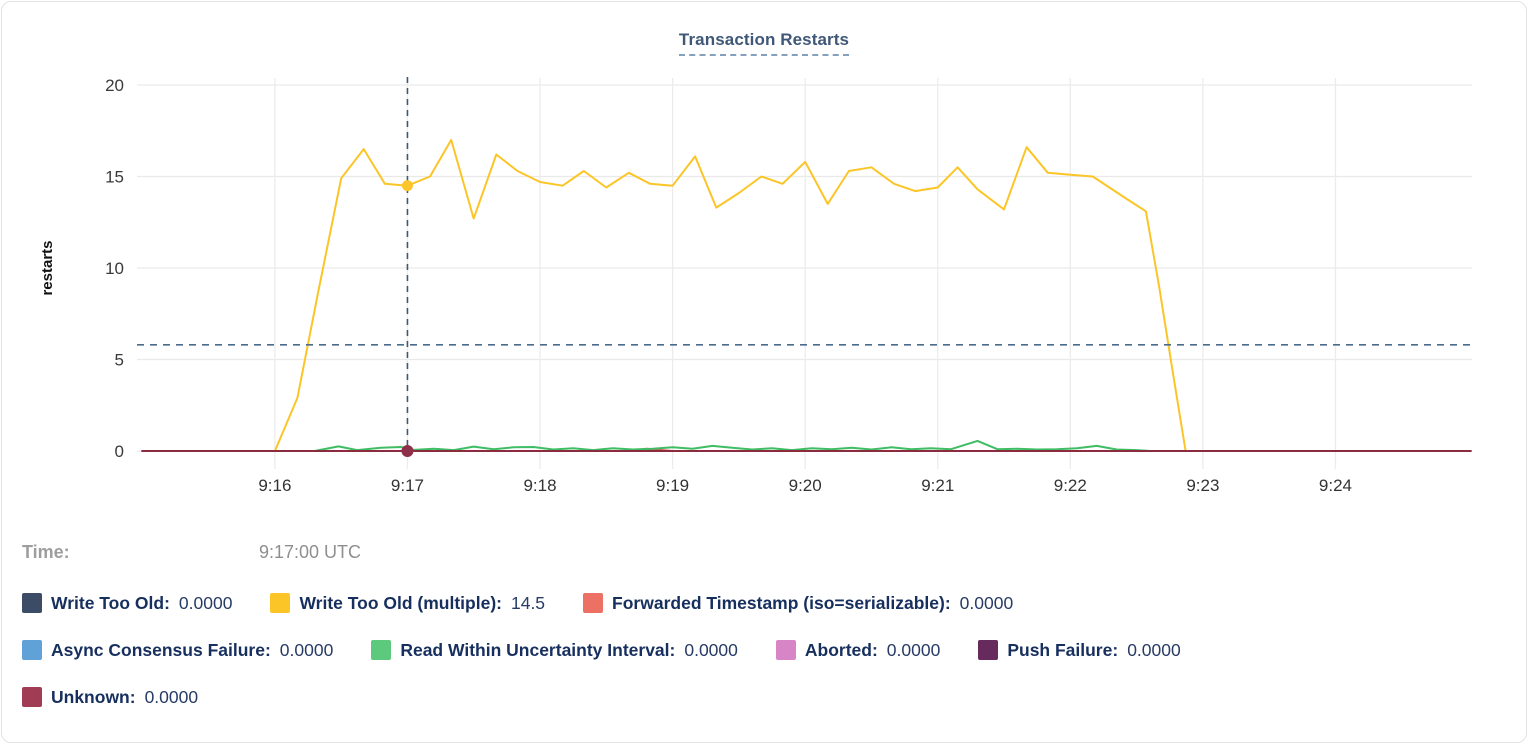  What do you see at coordinates (400, 602) in the screenshot?
I see `legend-label: Write Too Old (multiple):` at bounding box center [400, 602].